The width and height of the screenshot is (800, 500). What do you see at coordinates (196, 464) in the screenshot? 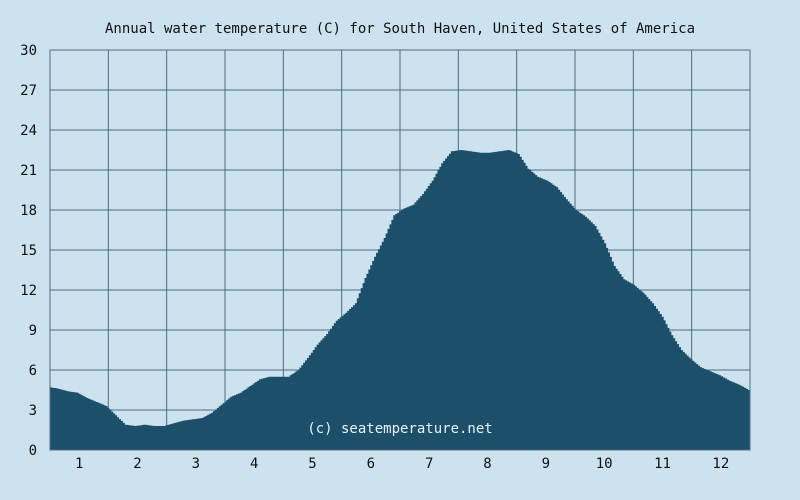
I see `x-tick-label: 3` at bounding box center [196, 464].